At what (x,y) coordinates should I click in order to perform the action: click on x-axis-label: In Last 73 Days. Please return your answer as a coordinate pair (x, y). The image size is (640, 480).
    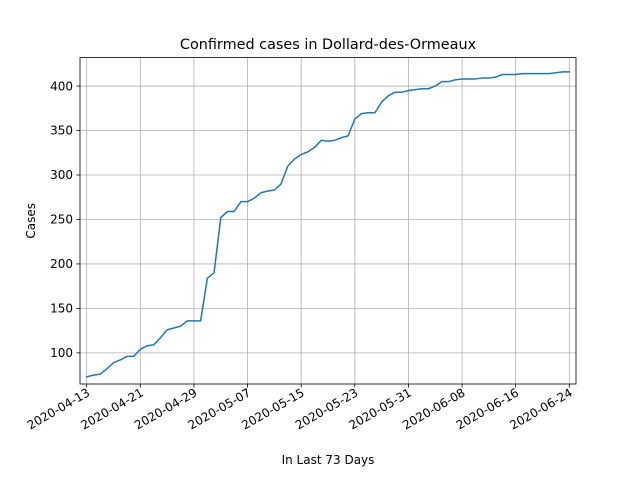
    Looking at the image, I should click on (328, 460).